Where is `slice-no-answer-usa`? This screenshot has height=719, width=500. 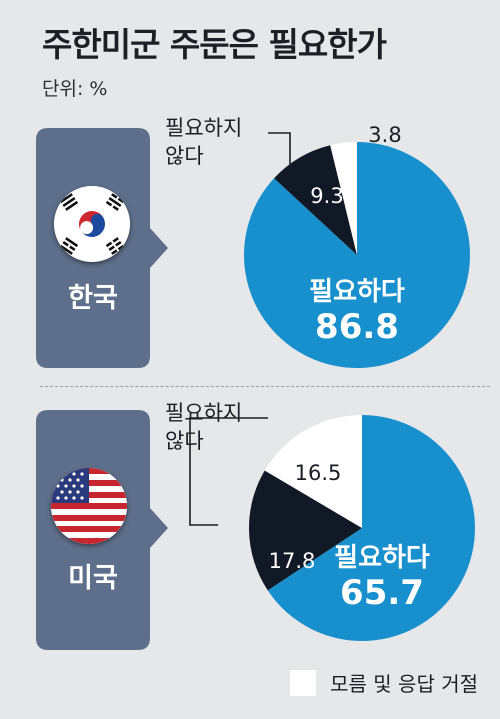 slice-no-answer-usa is located at coordinates (313, 471).